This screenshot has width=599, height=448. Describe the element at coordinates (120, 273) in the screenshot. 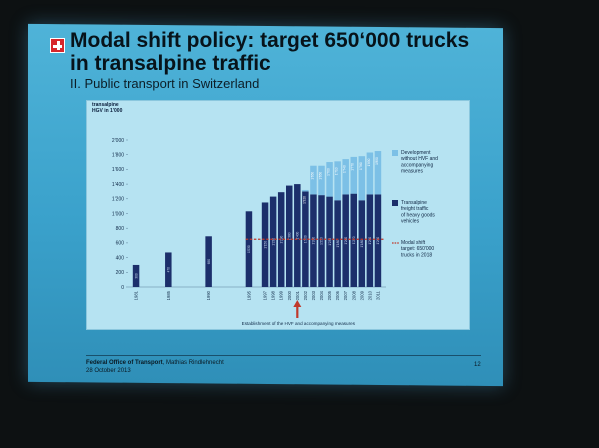

I see `y-tick-label: 200` at that location.